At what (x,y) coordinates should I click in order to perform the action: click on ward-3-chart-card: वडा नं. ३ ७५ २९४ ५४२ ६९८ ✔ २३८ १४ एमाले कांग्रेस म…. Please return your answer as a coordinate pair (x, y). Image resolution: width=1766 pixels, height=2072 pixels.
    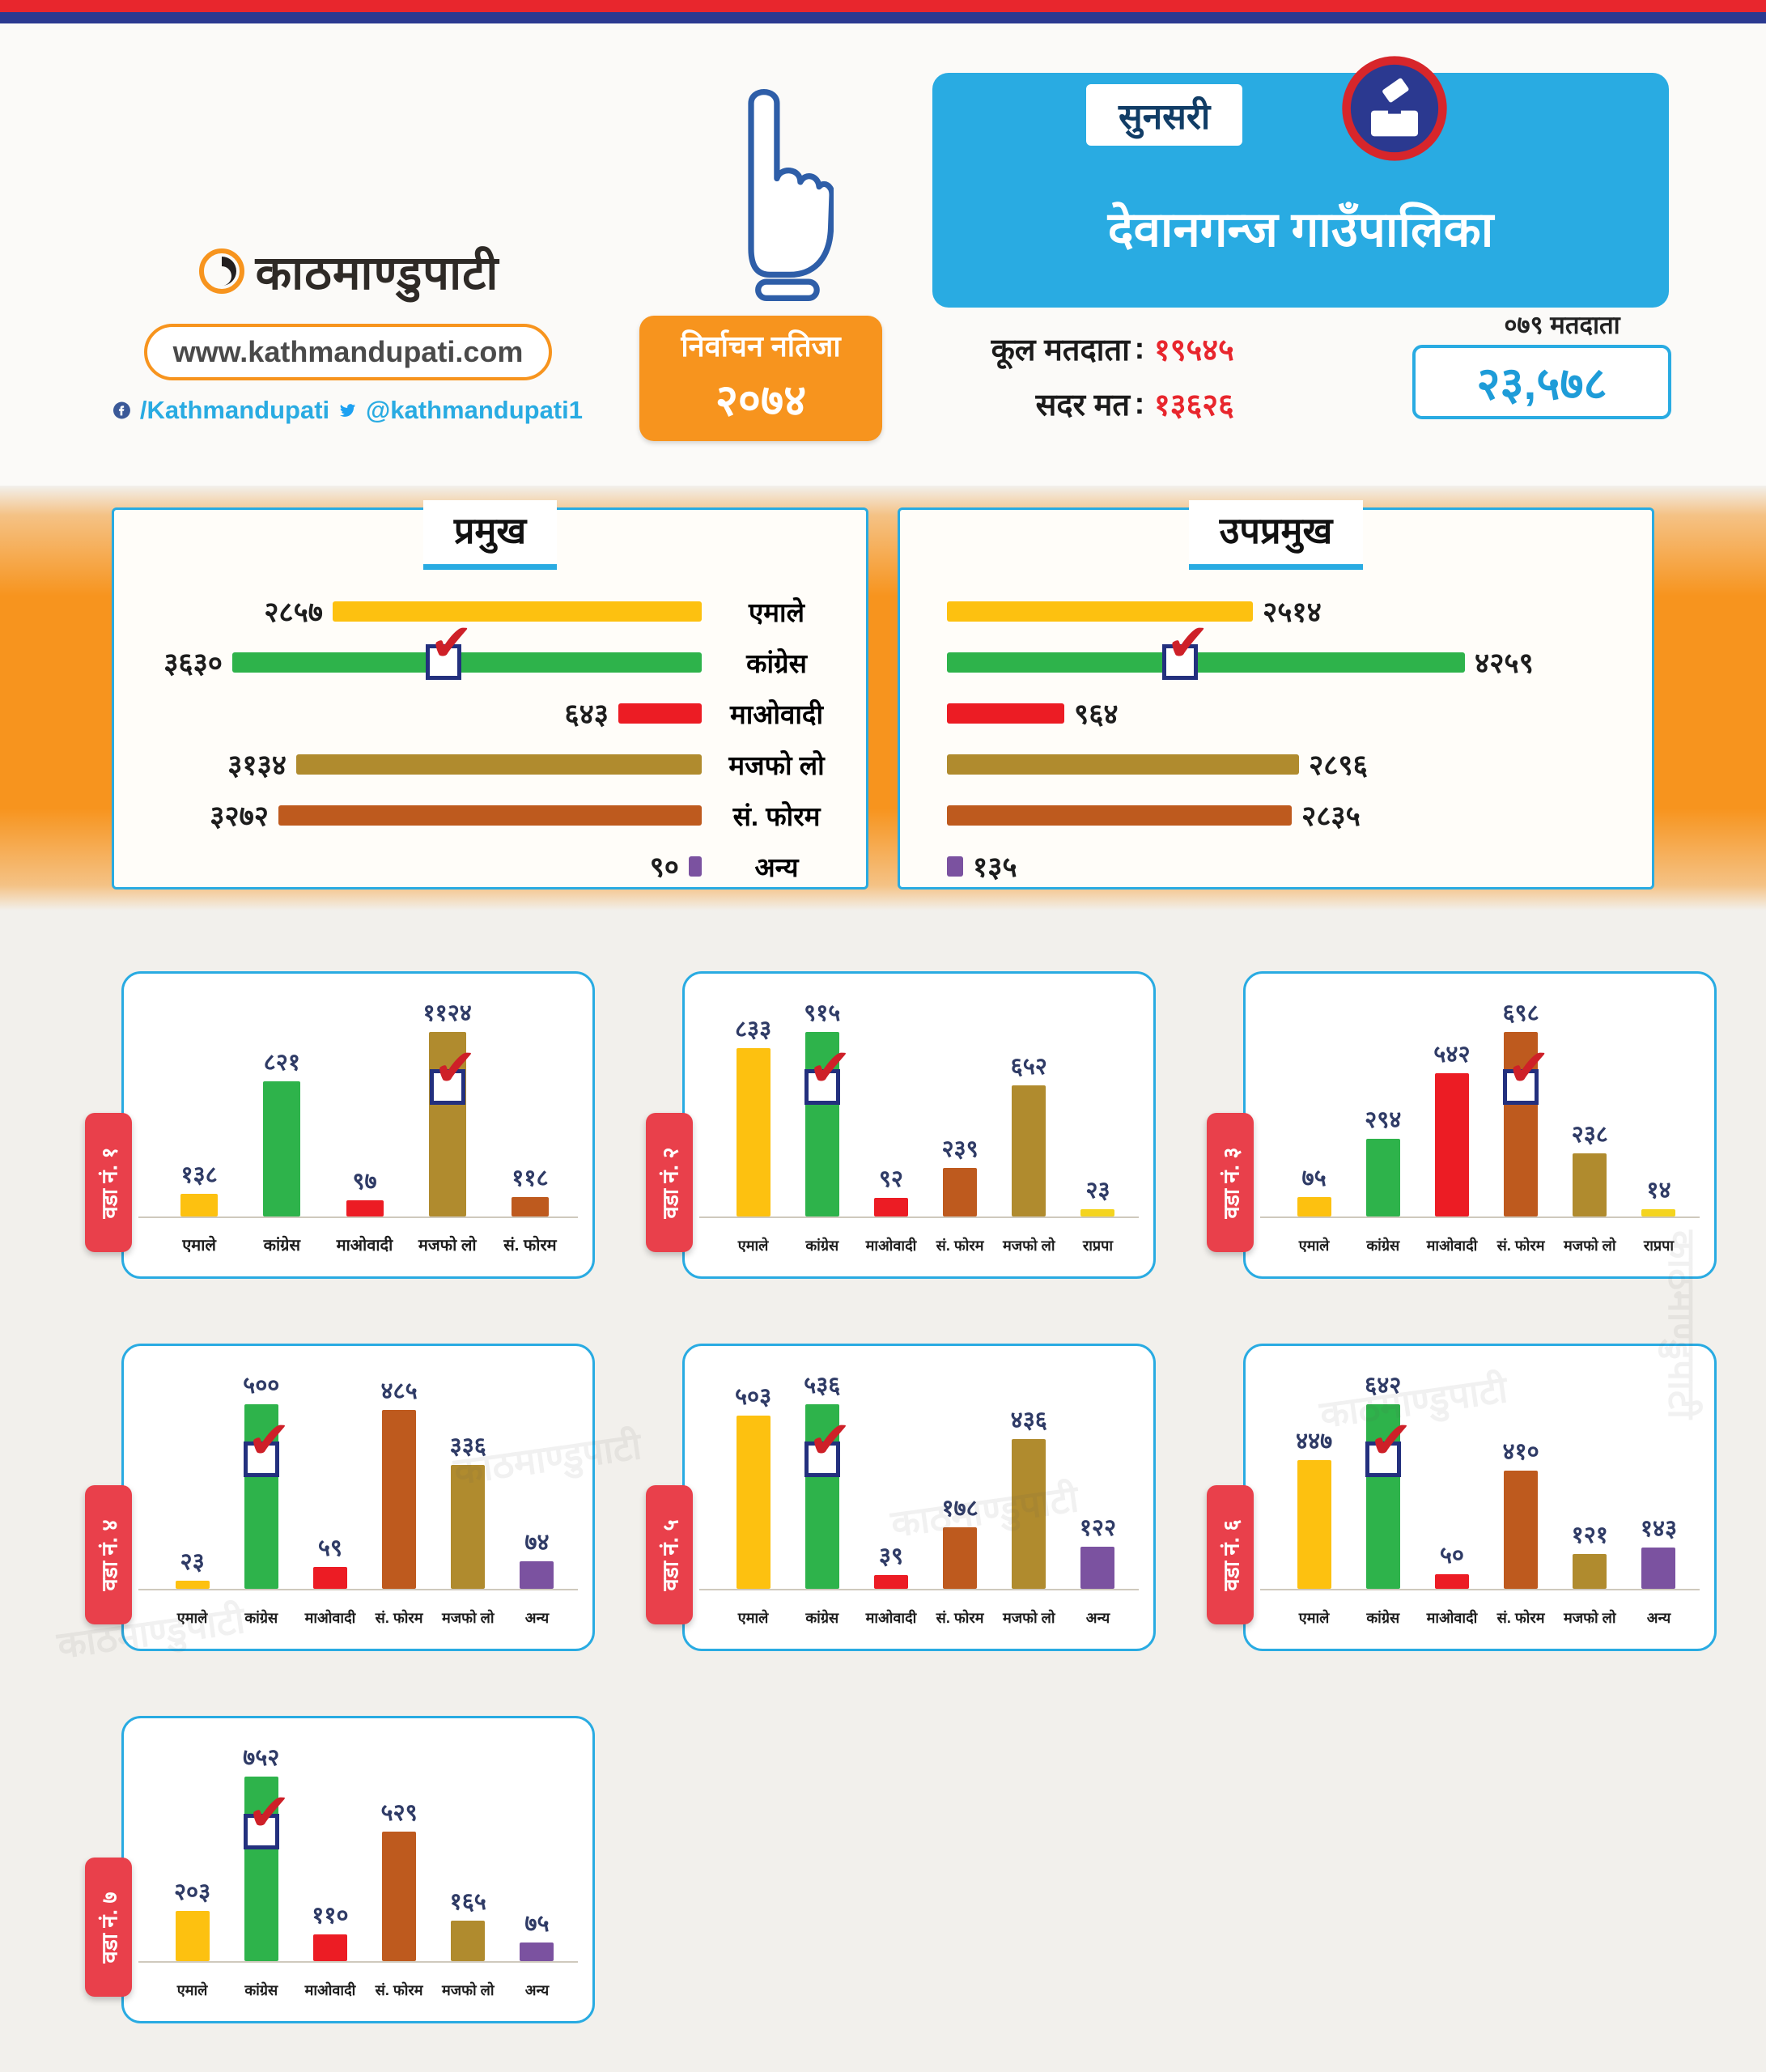
    Looking at the image, I should click on (1462, 1125).